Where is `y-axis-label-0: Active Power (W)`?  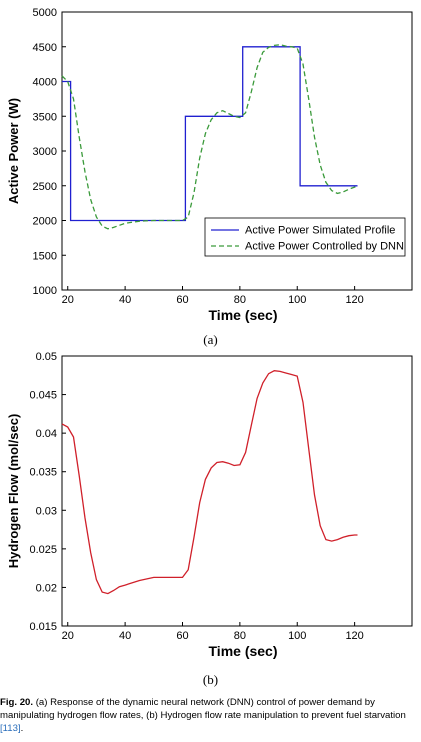
y-axis-label-0: Active Power (W) is located at coordinates (13, 151).